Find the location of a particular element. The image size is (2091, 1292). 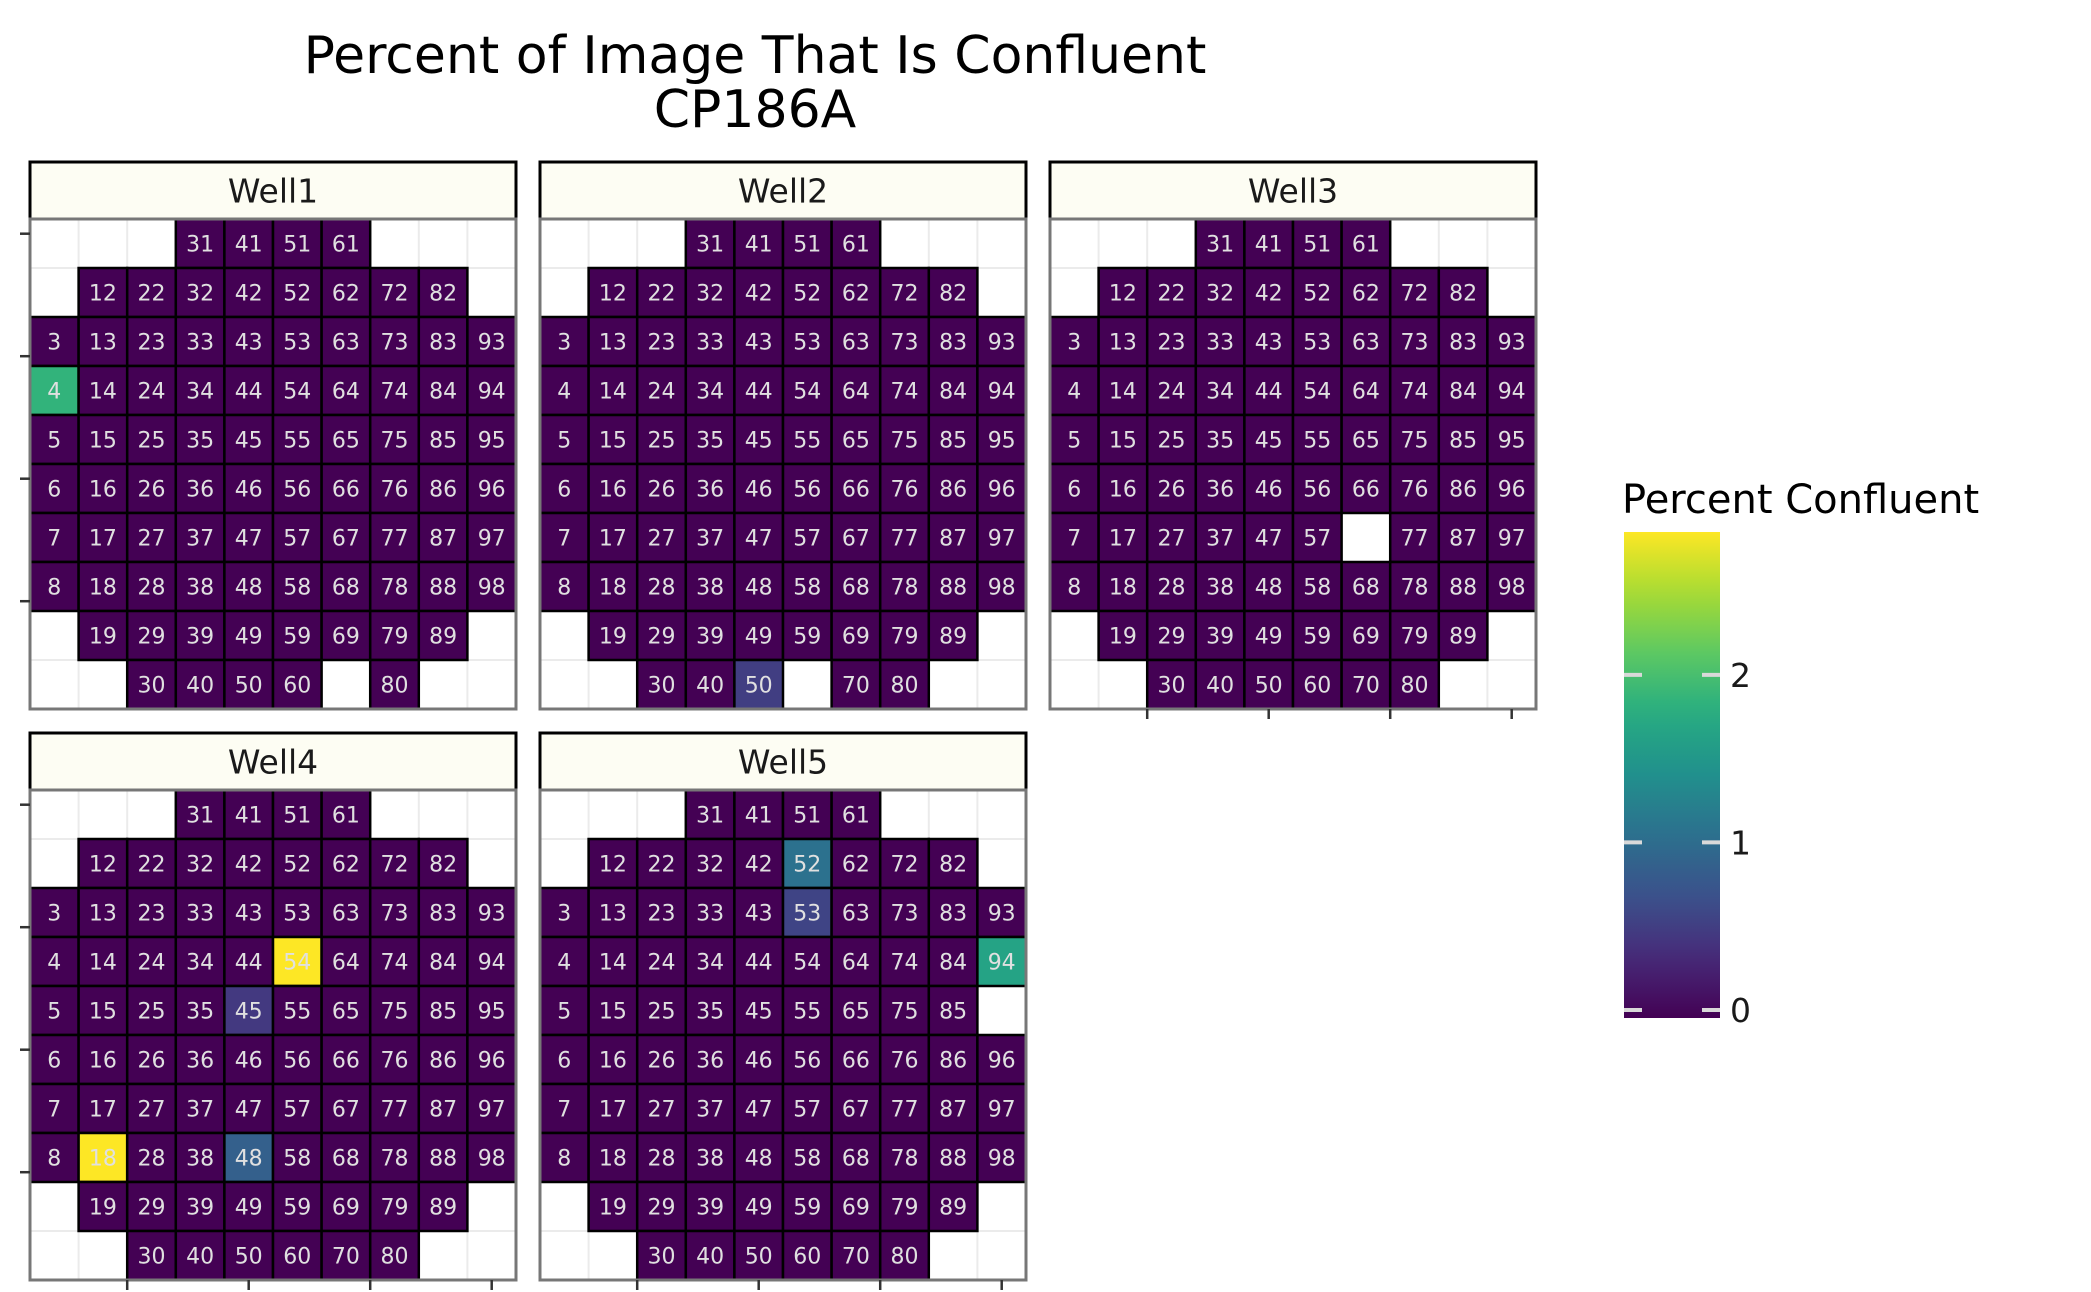

cell-label: 88 is located at coordinates (1463, 588).